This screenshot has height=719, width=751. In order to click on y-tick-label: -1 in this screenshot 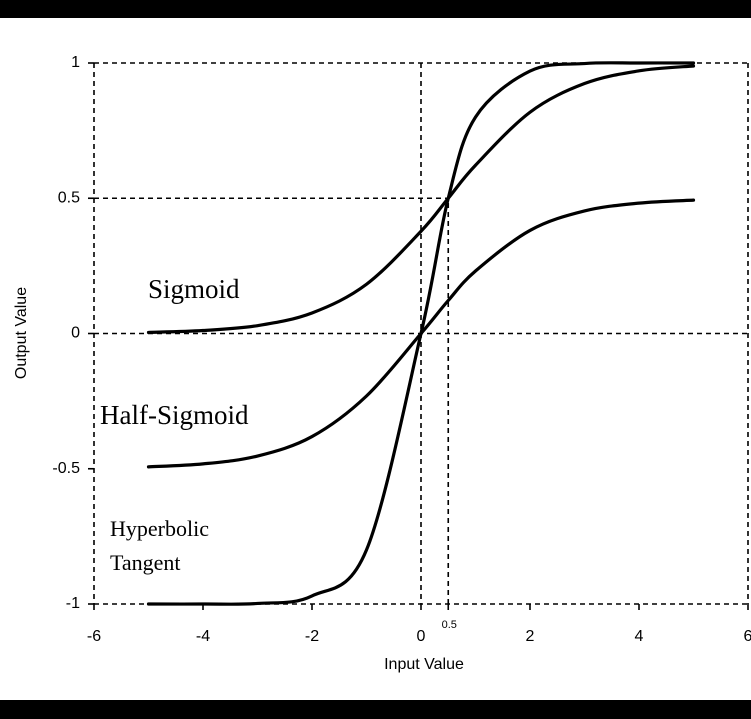, I will do `click(73, 603)`.